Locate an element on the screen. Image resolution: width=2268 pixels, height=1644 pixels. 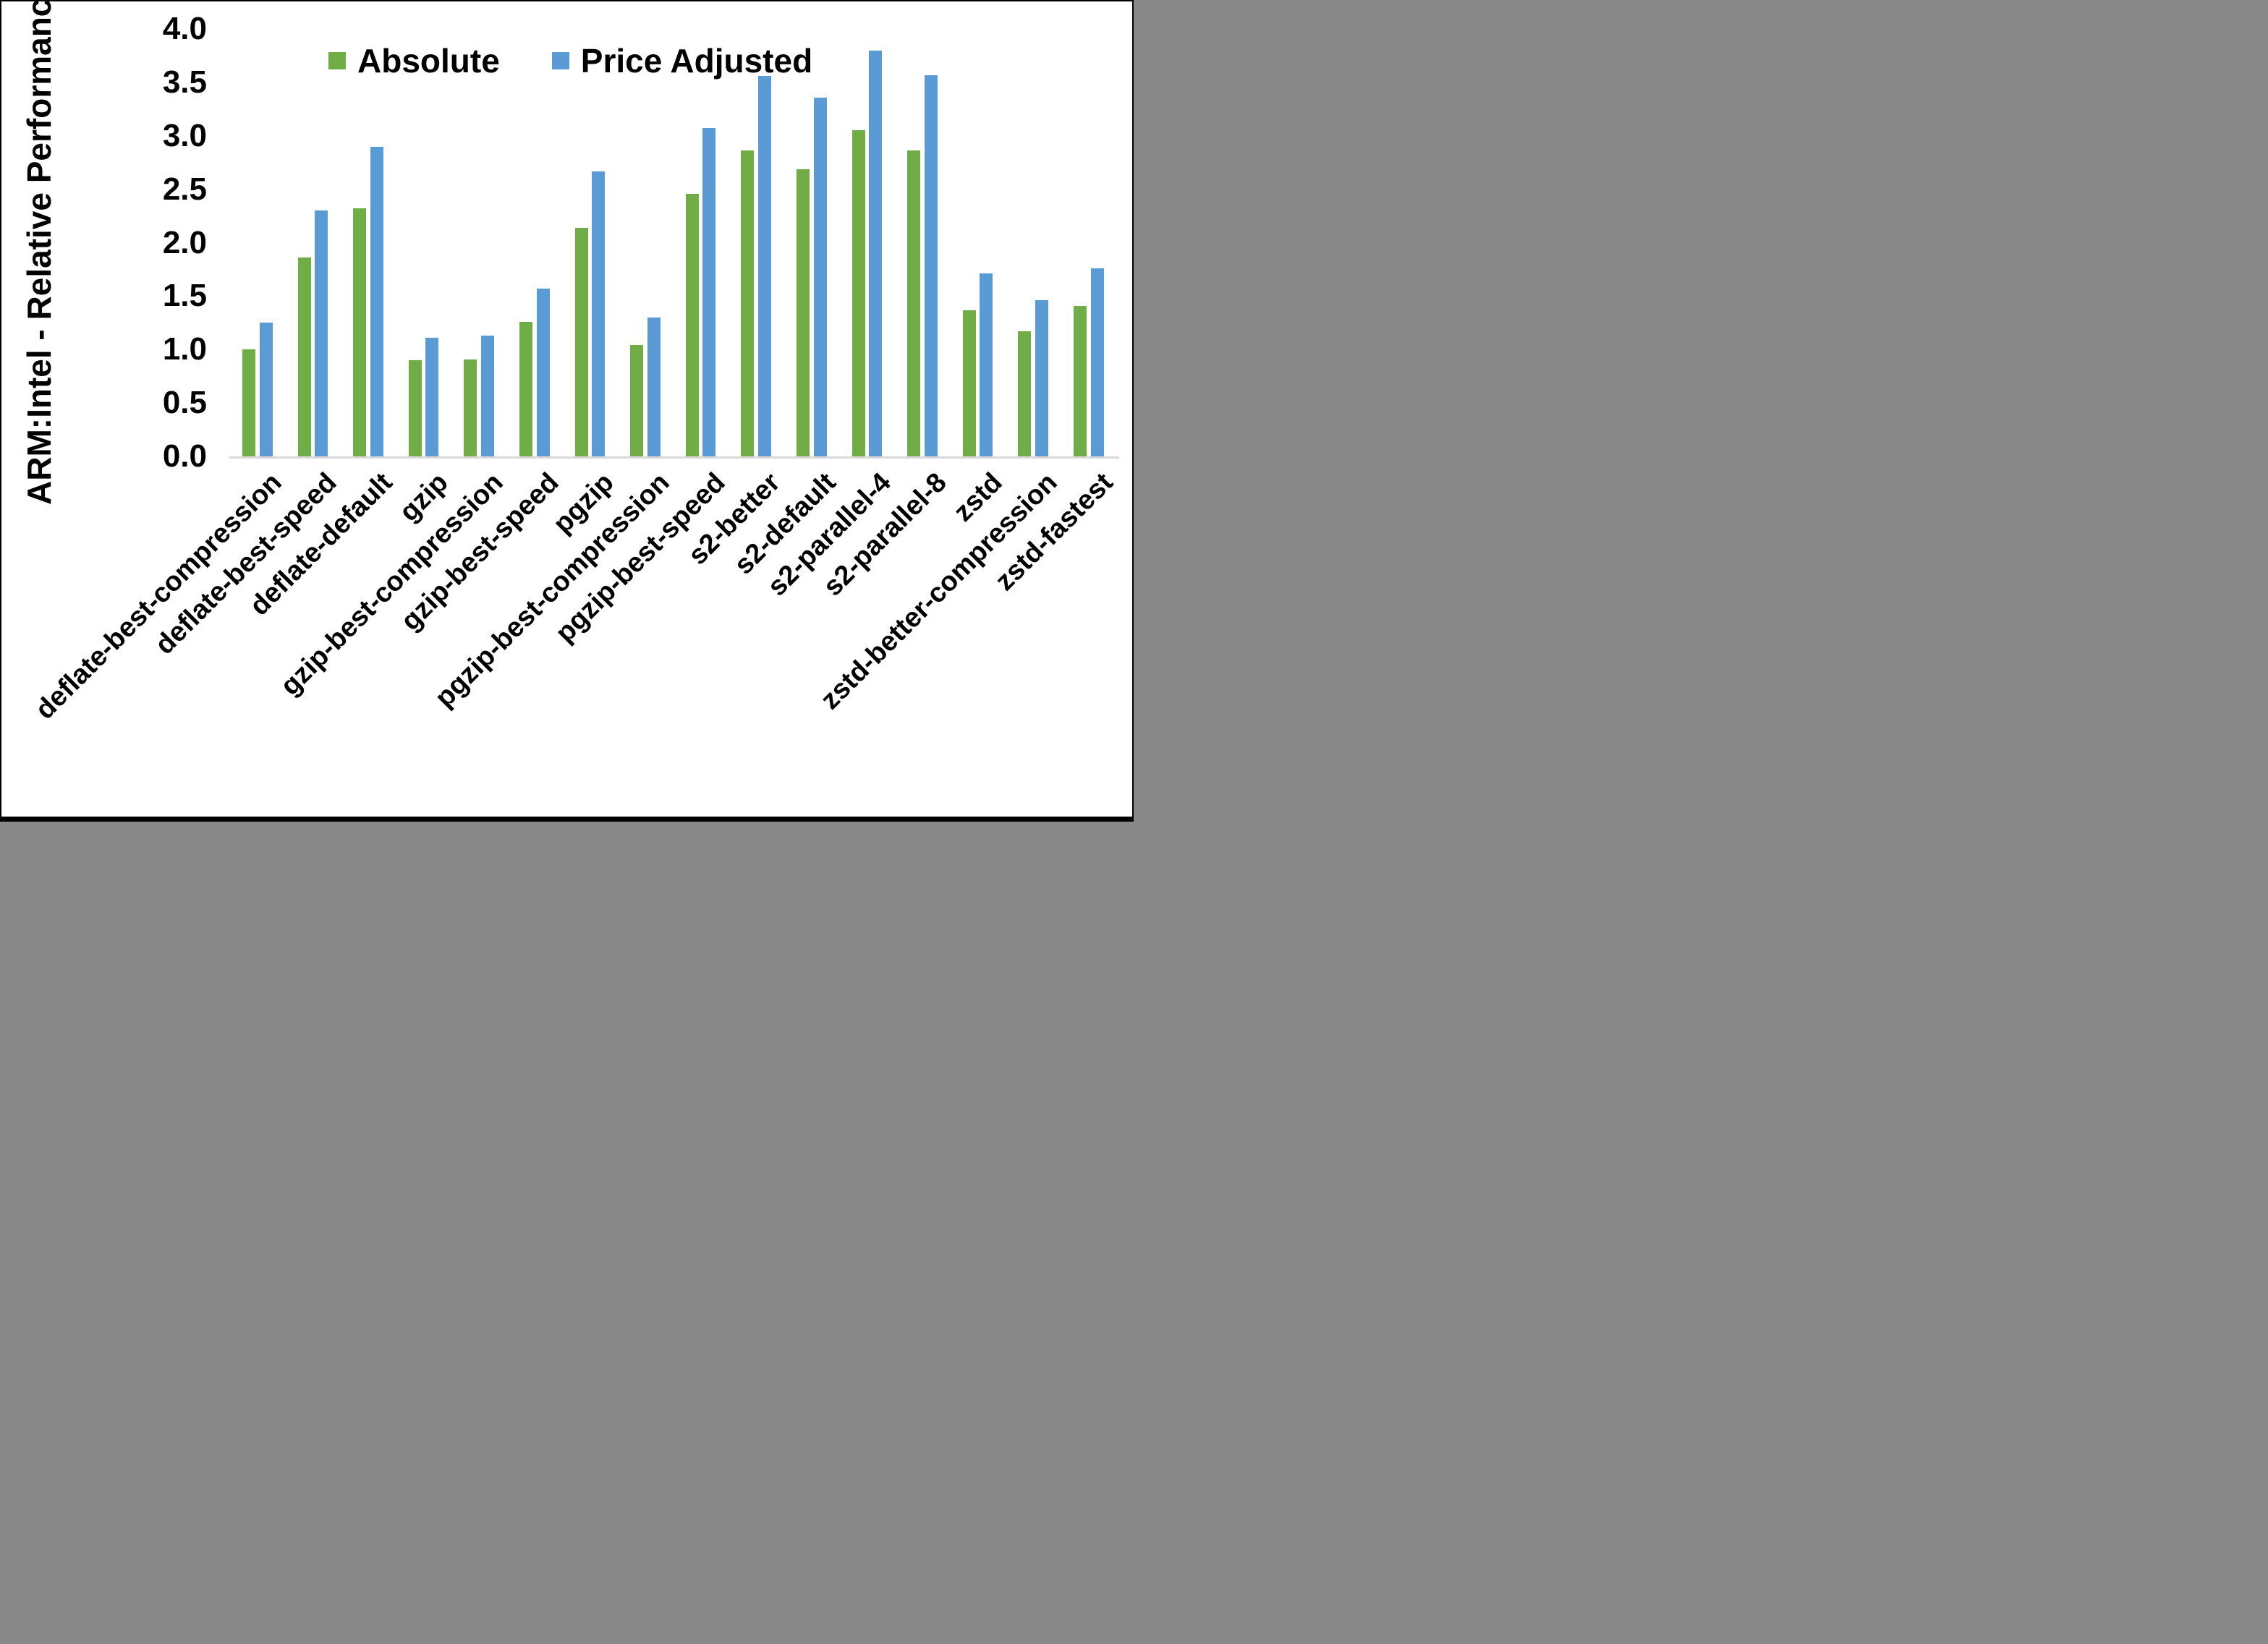
bar-price-adjusted-gzip-best-speed is located at coordinates (543, 372).